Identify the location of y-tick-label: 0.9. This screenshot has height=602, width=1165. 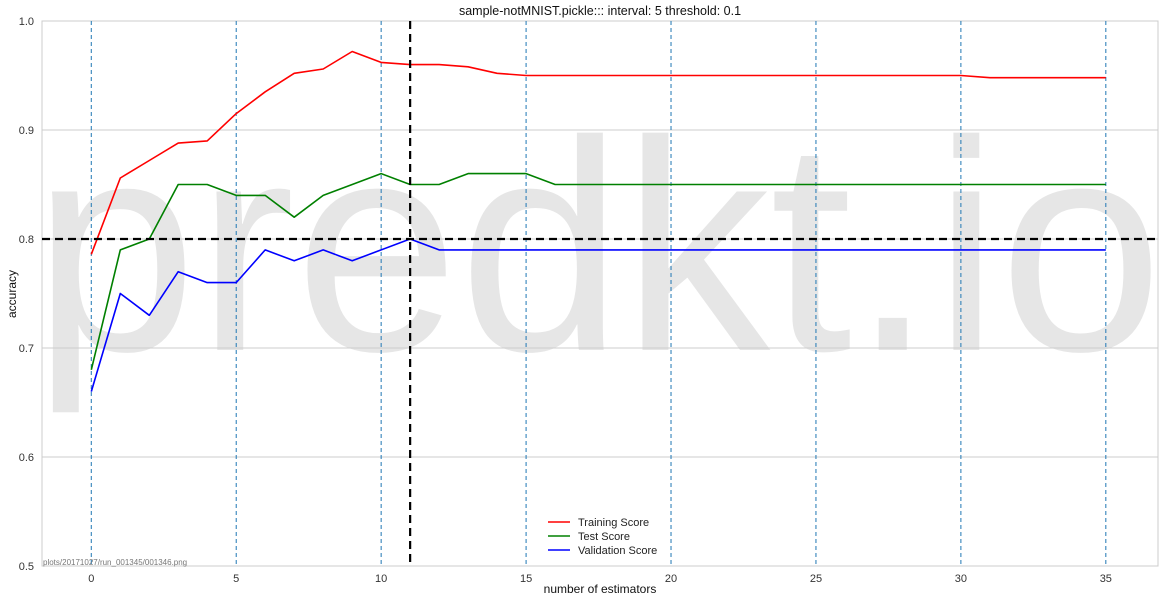
(26, 131).